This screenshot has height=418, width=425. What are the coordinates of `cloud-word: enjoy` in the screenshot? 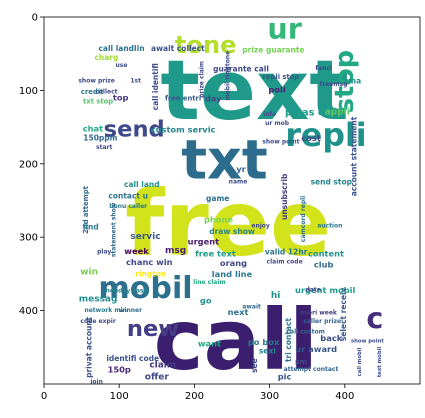 It's located at (260, 226).